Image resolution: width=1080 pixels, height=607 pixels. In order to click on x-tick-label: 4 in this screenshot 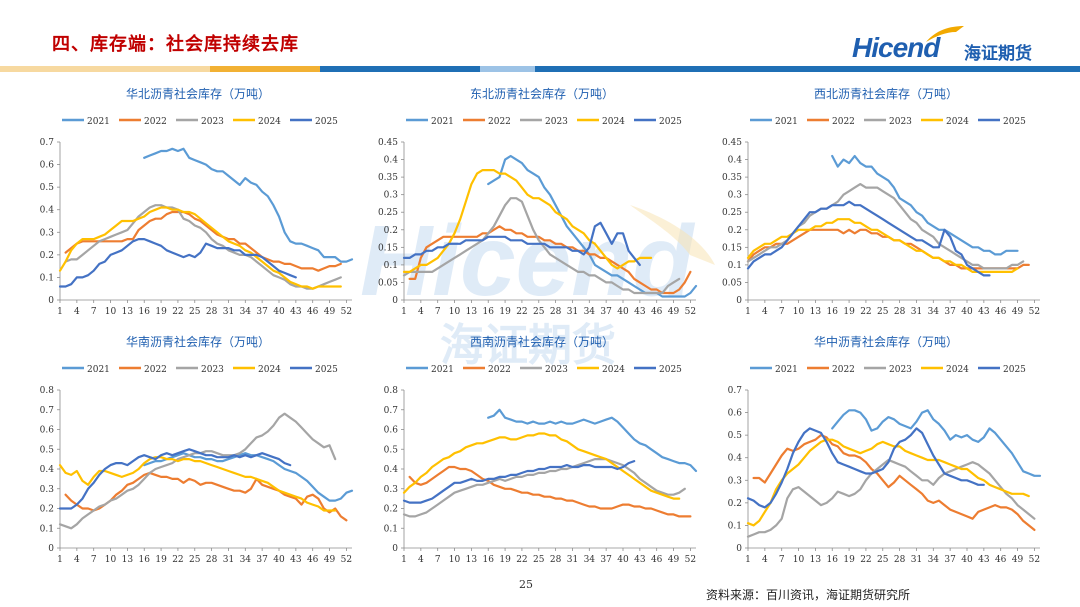, I will do `click(77, 560)`.